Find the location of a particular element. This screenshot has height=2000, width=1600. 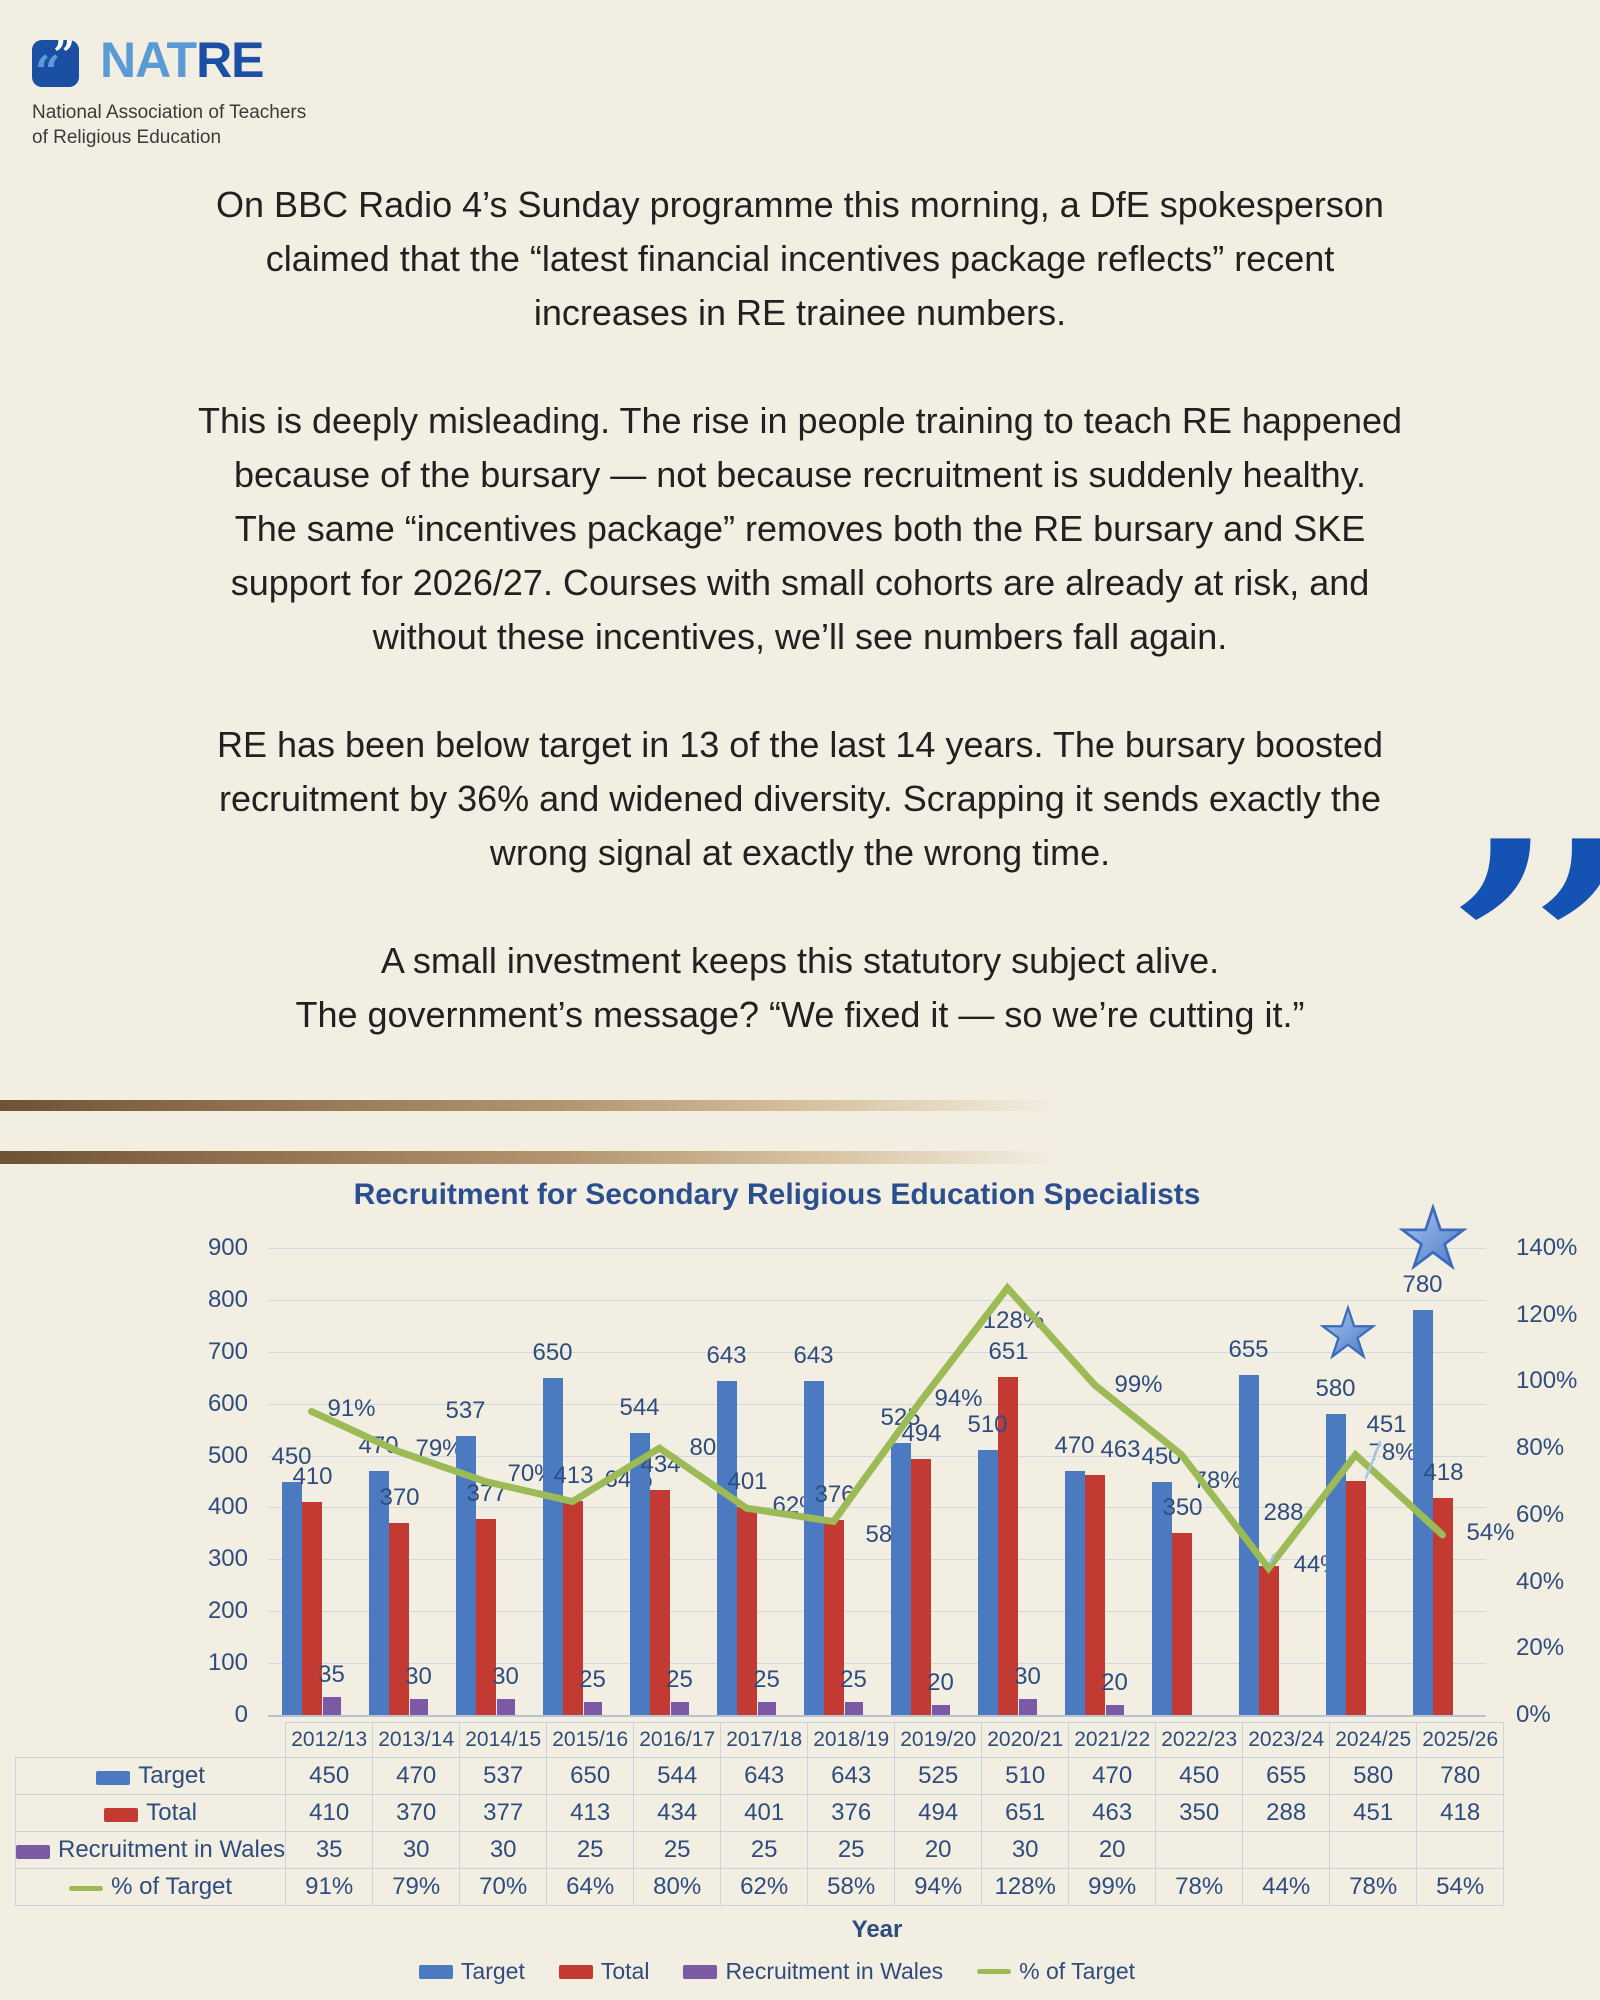

table-row-label: % of Target is located at coordinates (150, 1887).